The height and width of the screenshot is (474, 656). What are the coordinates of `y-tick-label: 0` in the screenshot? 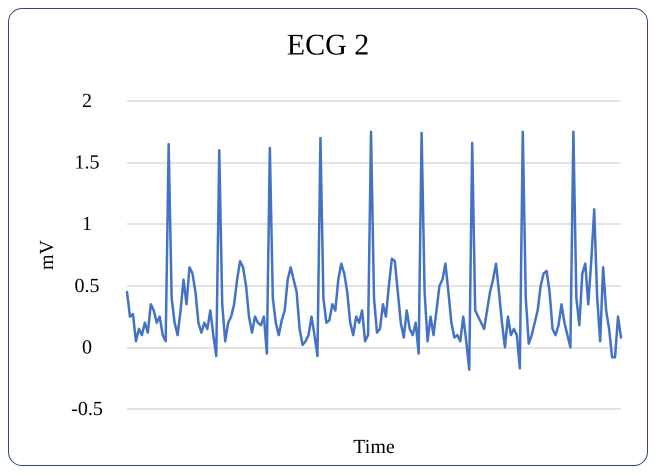 It's located at (87, 347).